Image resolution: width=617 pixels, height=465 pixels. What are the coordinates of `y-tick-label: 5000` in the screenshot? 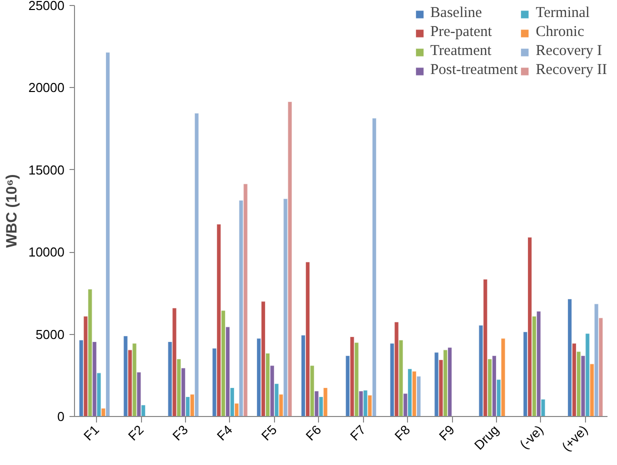 It's located at (50, 334).